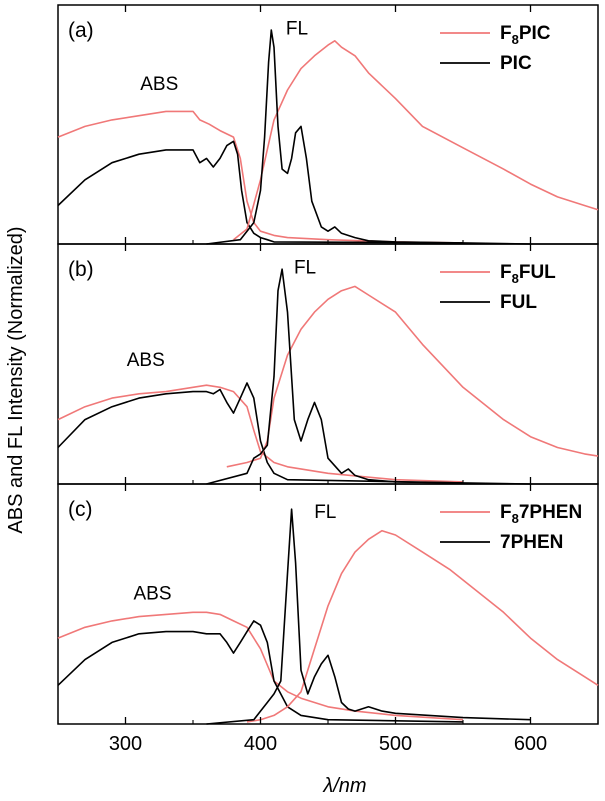 The width and height of the screenshot is (605, 801). What do you see at coordinates (260, 744) in the screenshot?
I see `x-tick-label-2: 400` at bounding box center [260, 744].